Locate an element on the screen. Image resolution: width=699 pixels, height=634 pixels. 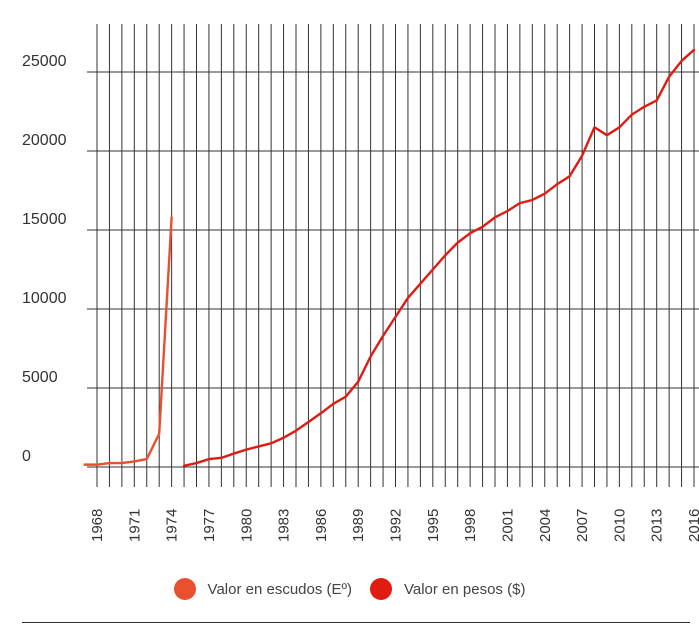
y-tick-label-0: 0 is located at coordinates (26, 456).